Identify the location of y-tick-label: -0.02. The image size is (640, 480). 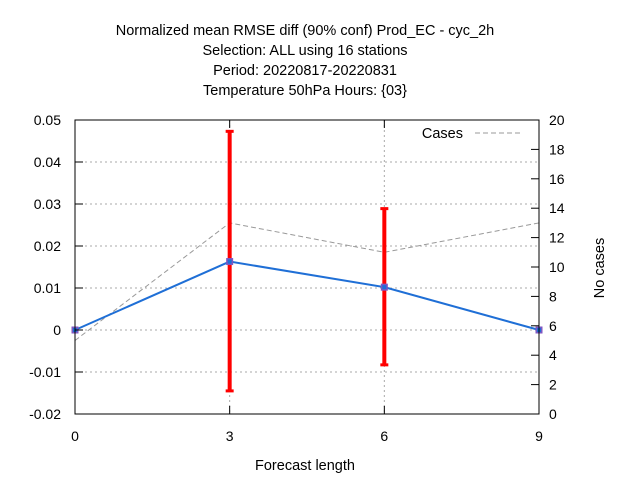
(45, 414).